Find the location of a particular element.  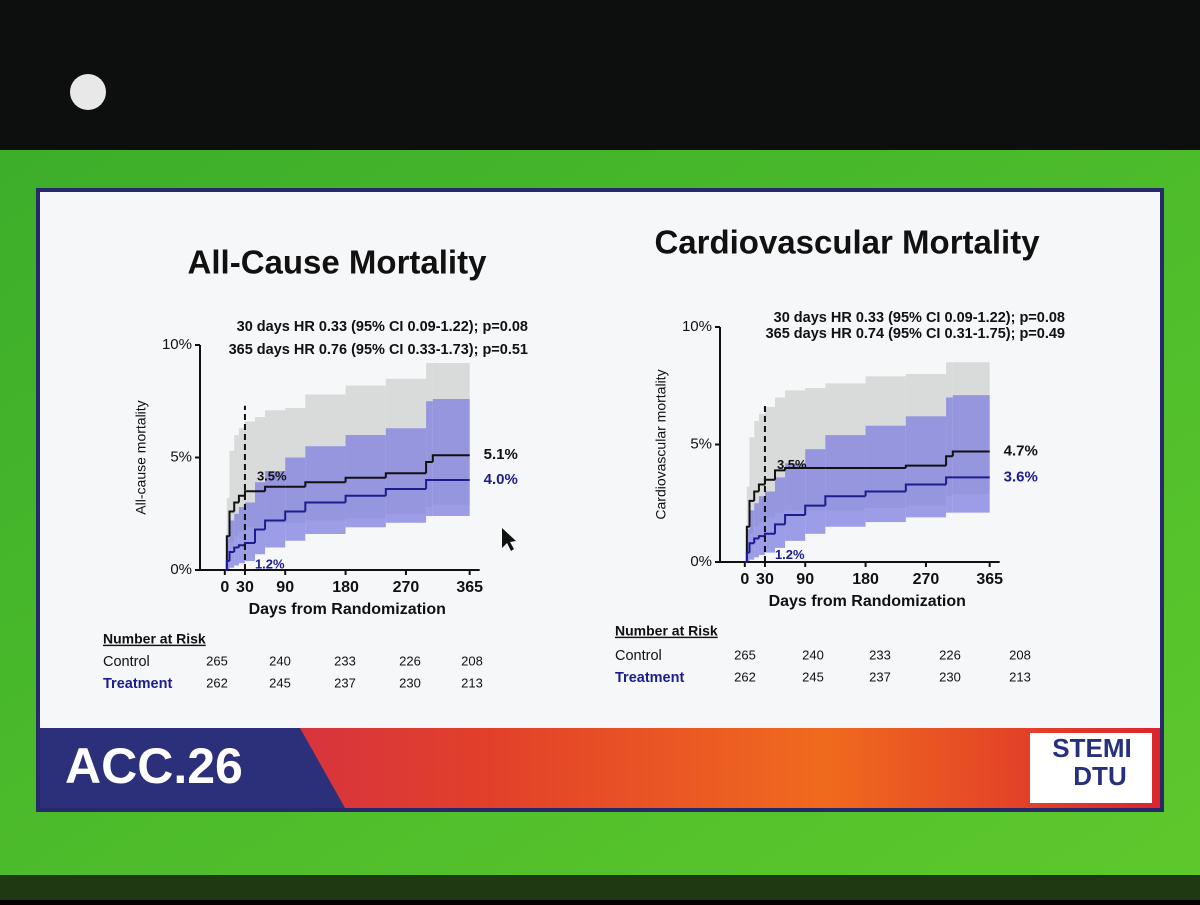

stage-floor is located at coordinates (600, 887).